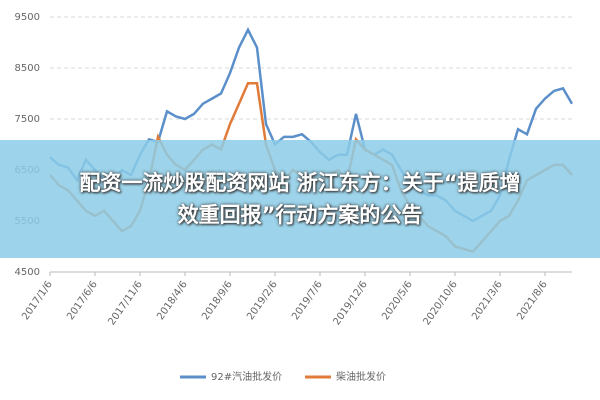  Describe the element at coordinates (37, 300) in the screenshot. I see `x-tick-label: 2017/1/6` at that location.